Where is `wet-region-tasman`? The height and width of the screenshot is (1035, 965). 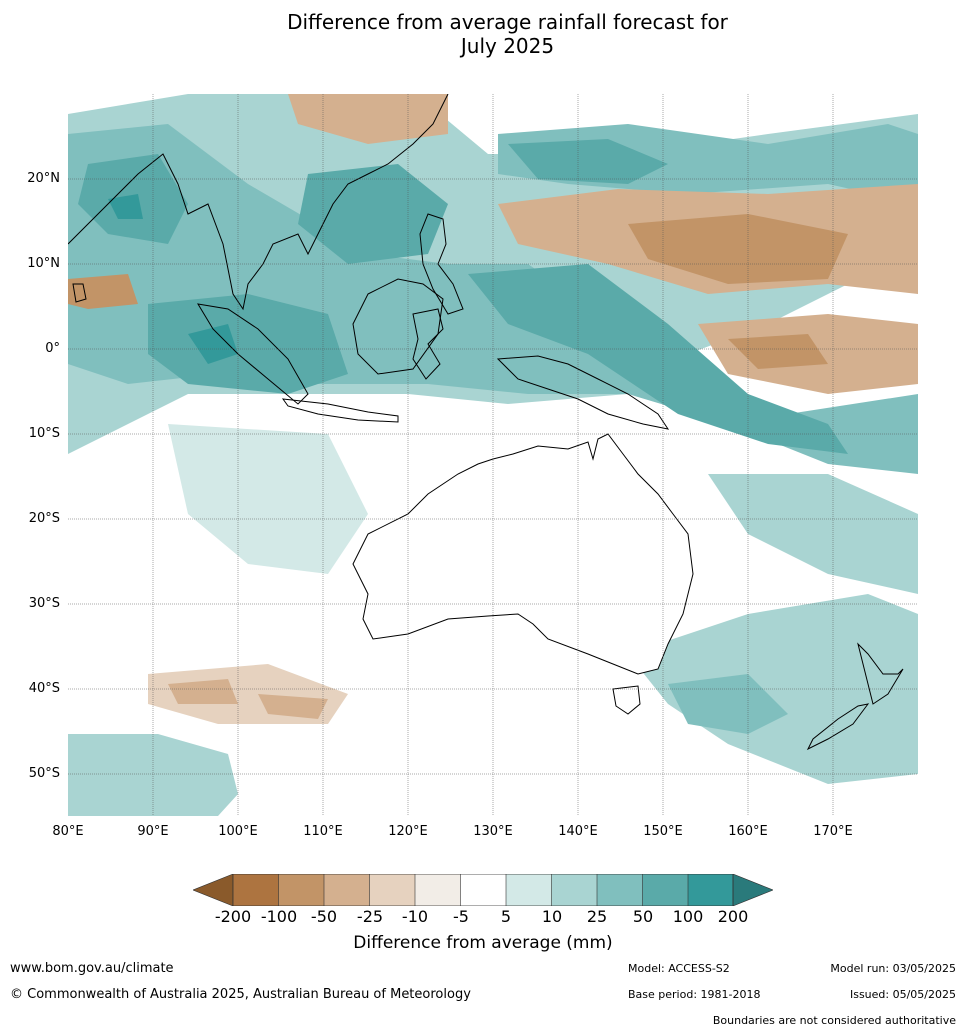 wet-region-tasman is located at coordinates (773, 689).